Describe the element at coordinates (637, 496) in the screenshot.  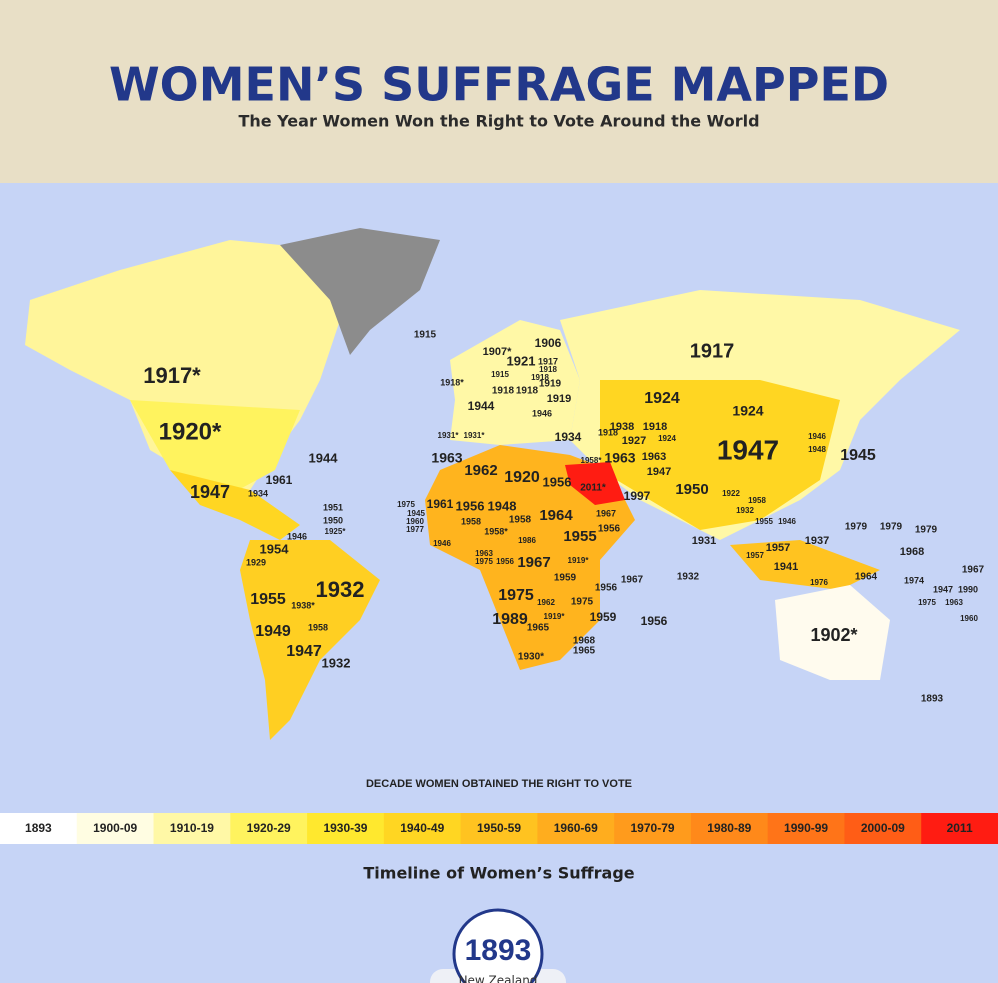
I see `year-label: 1997` at that location.